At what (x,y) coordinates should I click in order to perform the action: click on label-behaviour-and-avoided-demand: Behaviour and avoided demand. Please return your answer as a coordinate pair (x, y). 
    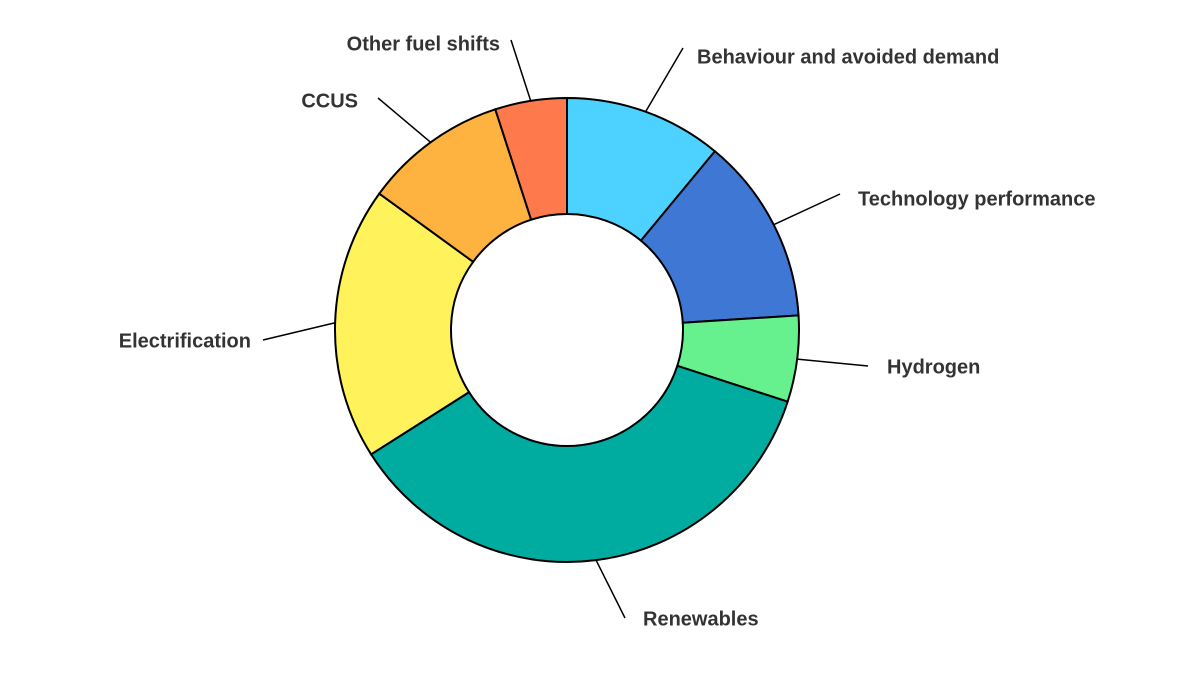
    Looking at the image, I should click on (848, 57).